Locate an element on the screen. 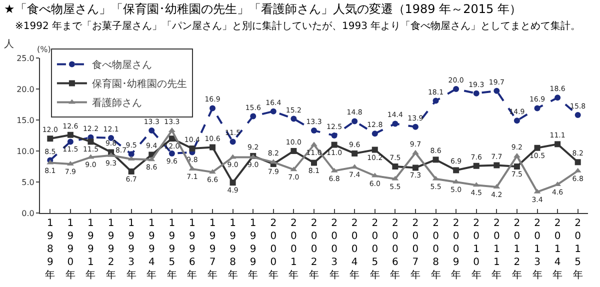  x-tick-label: 2009年 is located at coordinates (456, 249).